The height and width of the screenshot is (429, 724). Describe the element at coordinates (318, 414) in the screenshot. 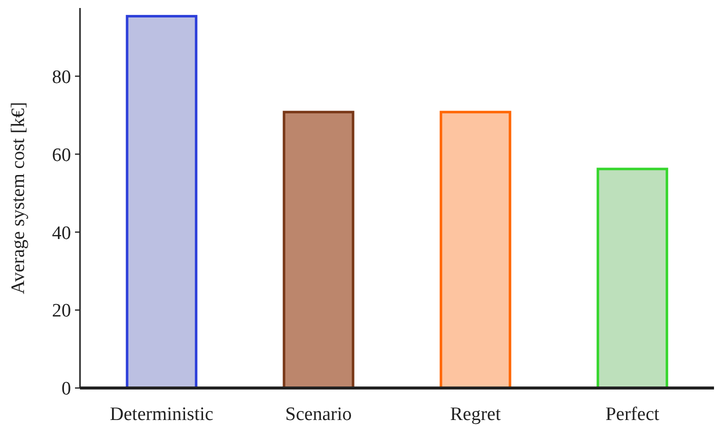

I see `x-tick-label: Scenario` at that location.